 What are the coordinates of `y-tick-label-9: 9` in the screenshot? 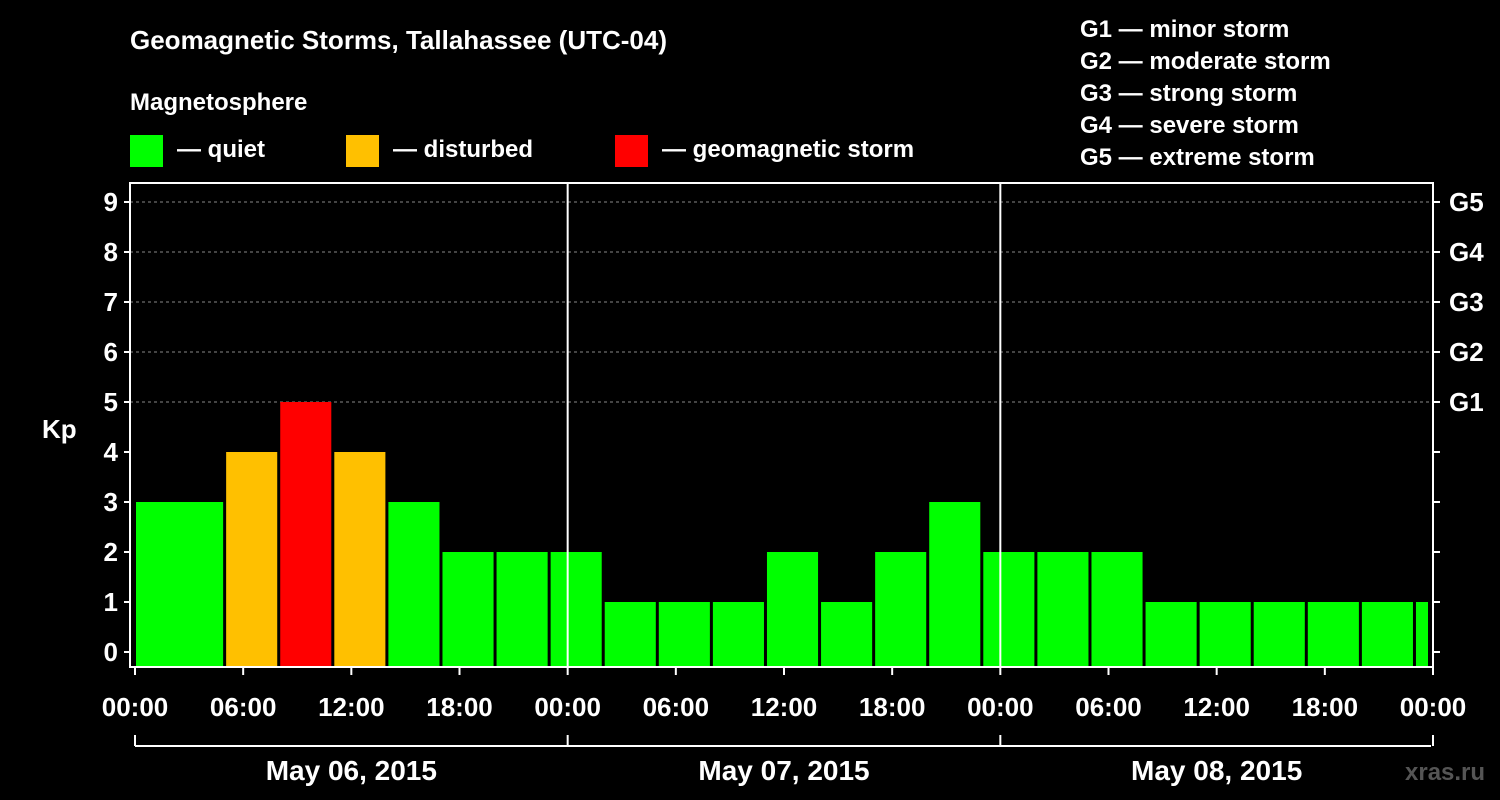 It's located at (111, 202).